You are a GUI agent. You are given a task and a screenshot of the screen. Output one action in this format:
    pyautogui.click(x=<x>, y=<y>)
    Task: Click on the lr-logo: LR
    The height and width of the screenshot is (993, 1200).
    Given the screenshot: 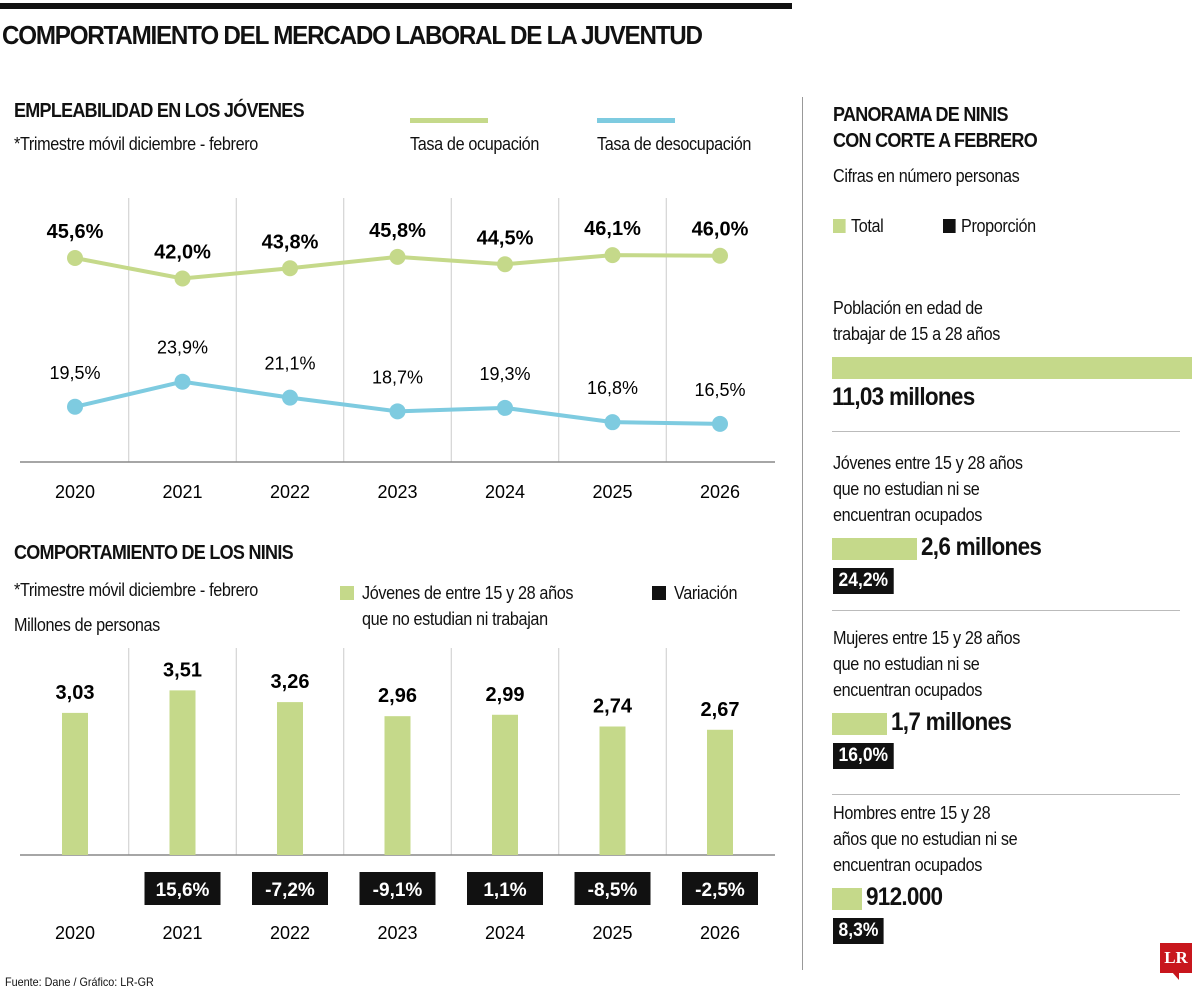 What is the action you would take?
    pyautogui.click(x=1176, y=961)
    